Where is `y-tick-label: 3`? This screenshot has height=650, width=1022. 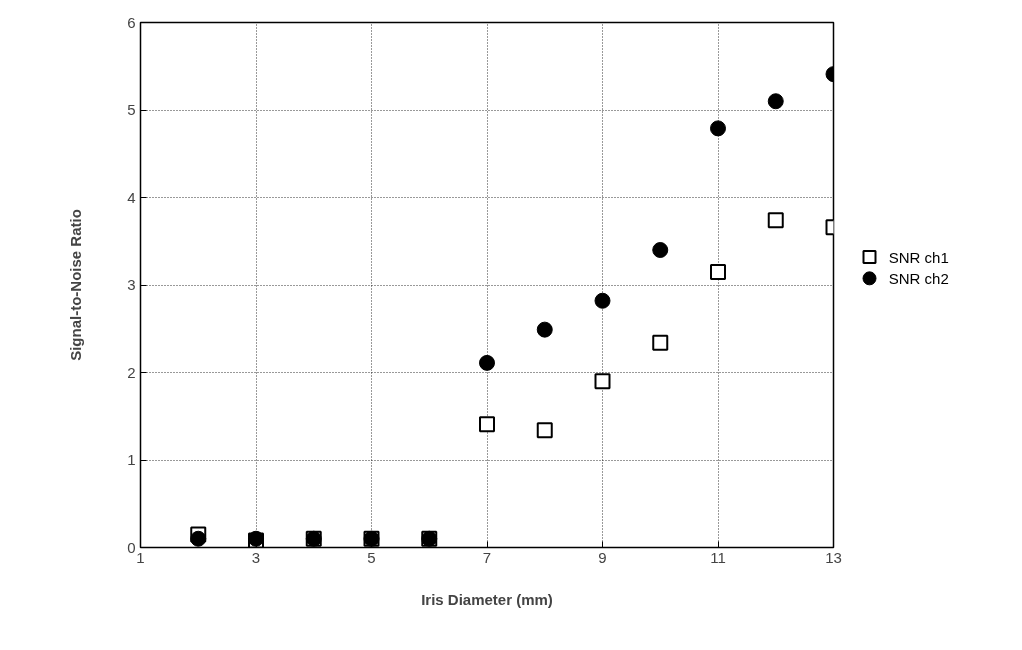
y-tick-label: 3 is located at coordinates (131, 284).